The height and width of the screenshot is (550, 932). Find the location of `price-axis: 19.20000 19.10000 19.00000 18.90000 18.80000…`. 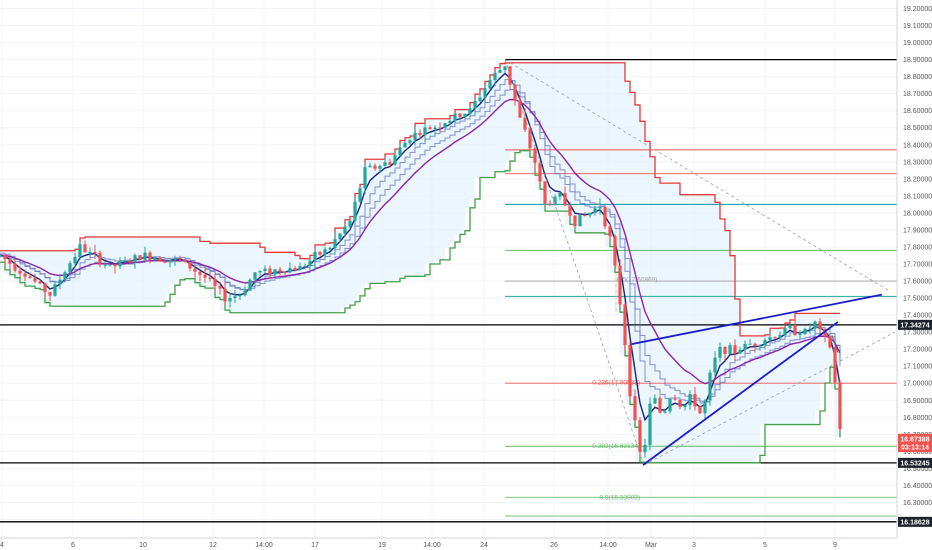

price-axis: 19.20000 19.10000 19.00000 18.90000 18.80000… is located at coordinates (914, 269).